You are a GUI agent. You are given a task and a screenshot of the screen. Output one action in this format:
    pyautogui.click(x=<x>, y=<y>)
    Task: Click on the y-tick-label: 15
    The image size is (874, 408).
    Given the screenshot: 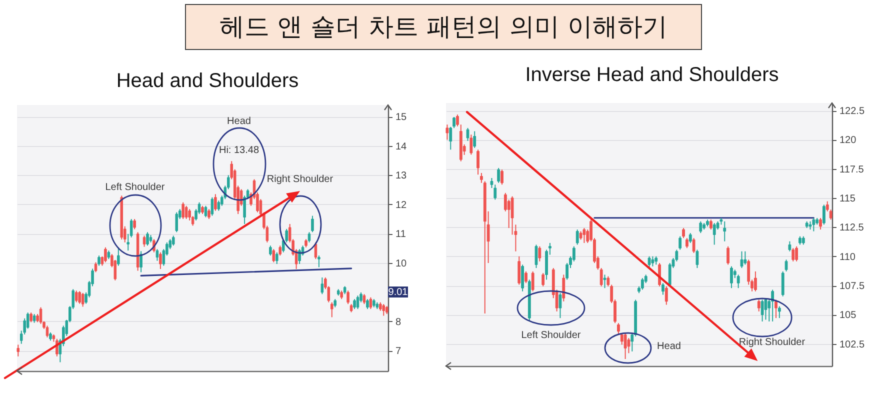 What is the action you would take?
    pyautogui.click(x=402, y=118)
    